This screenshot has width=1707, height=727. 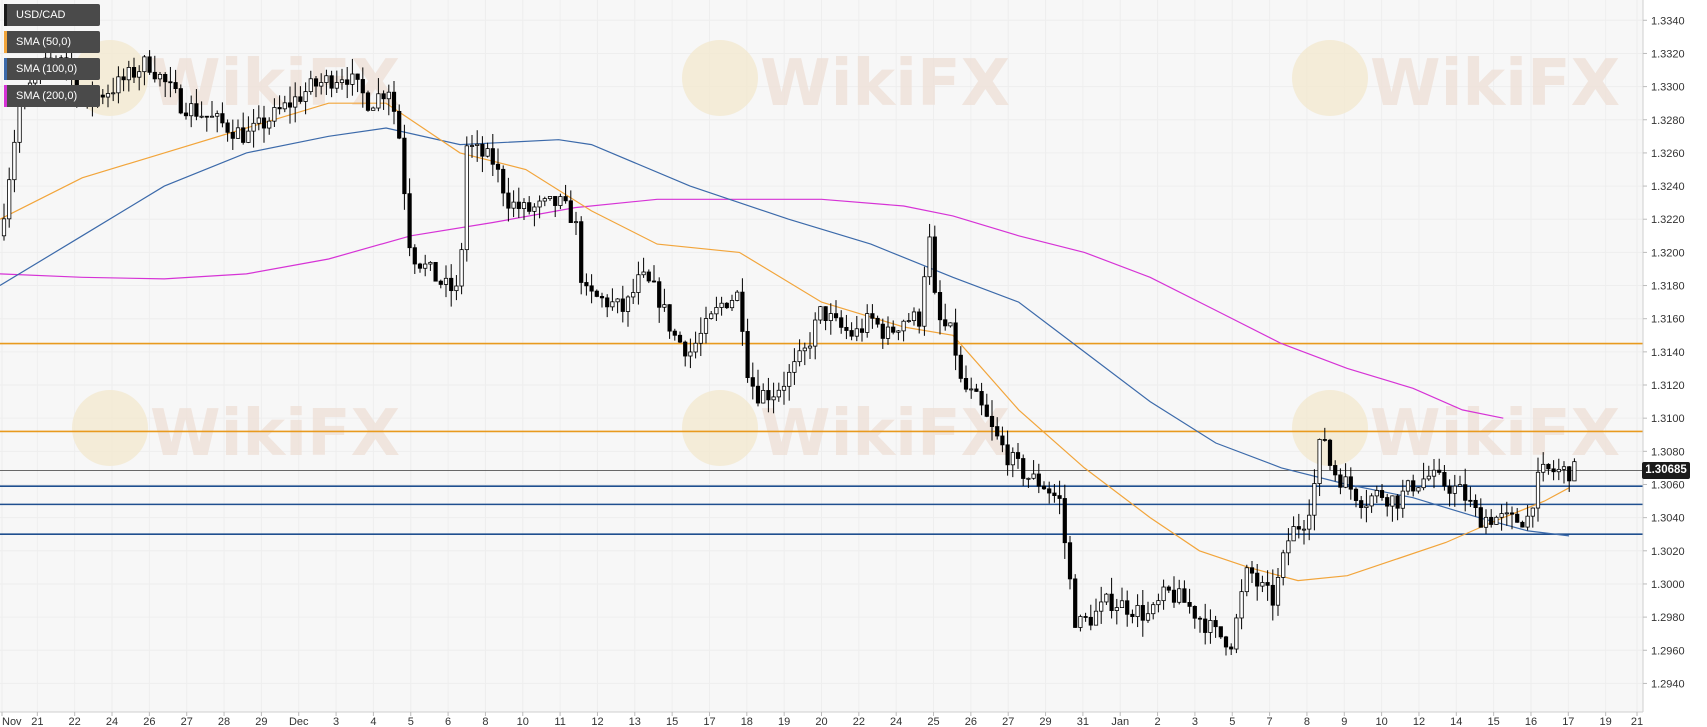 What do you see at coordinates (1668, 618) in the screenshot?
I see `y-tick-label: 1.2980` at bounding box center [1668, 618].